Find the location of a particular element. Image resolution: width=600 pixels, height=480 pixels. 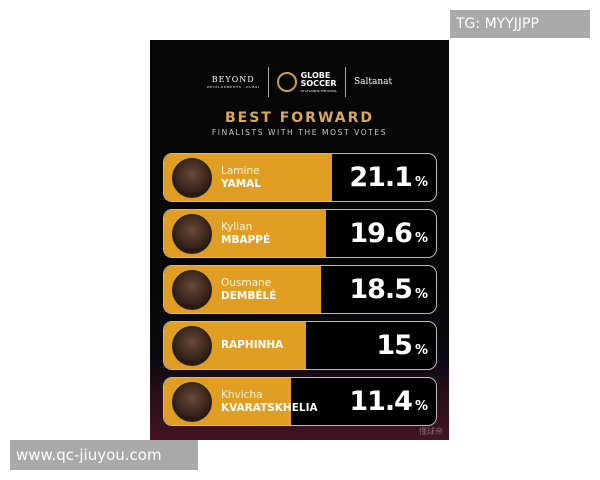

data-label: 21.1 % is located at coordinates (388, 177).